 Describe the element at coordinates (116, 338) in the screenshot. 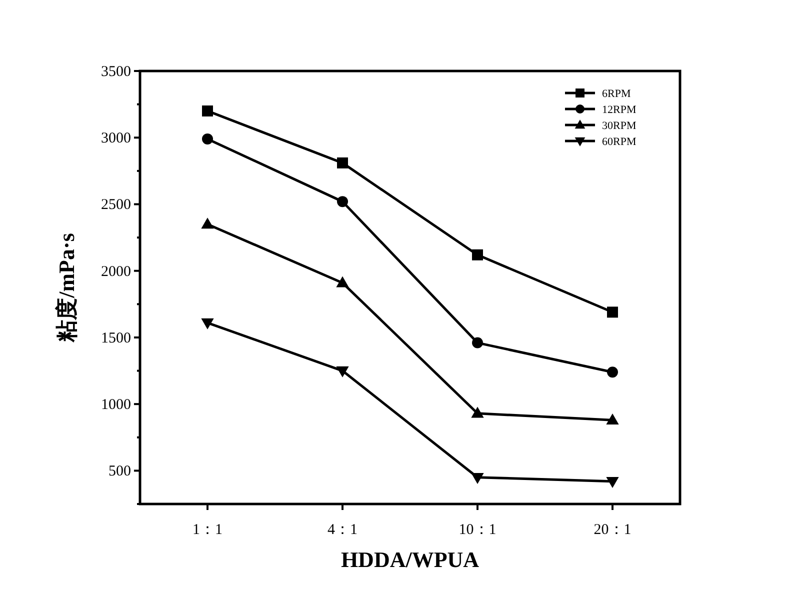

I see `y-tick-label: 1500` at that location.